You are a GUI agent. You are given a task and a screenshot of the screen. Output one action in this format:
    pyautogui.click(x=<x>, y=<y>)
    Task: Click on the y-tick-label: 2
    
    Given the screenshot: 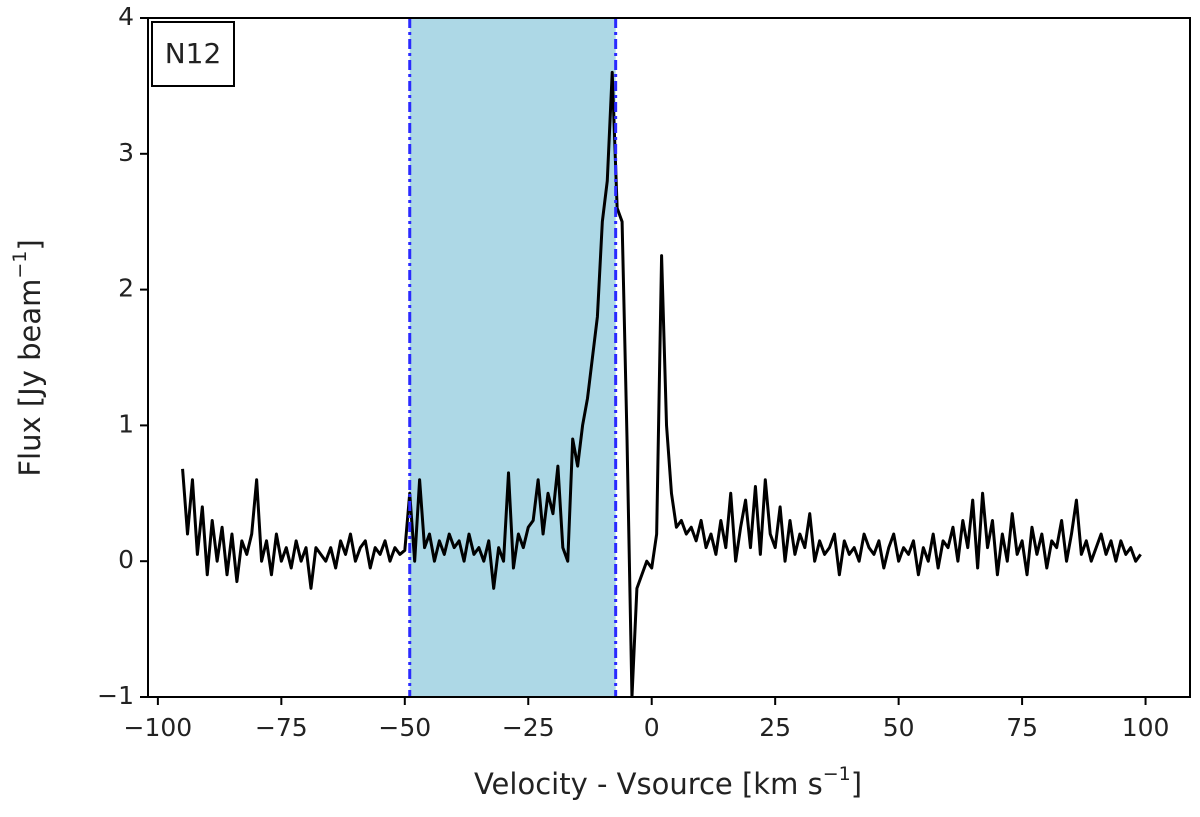 What is the action you would take?
    pyautogui.click(x=126, y=288)
    